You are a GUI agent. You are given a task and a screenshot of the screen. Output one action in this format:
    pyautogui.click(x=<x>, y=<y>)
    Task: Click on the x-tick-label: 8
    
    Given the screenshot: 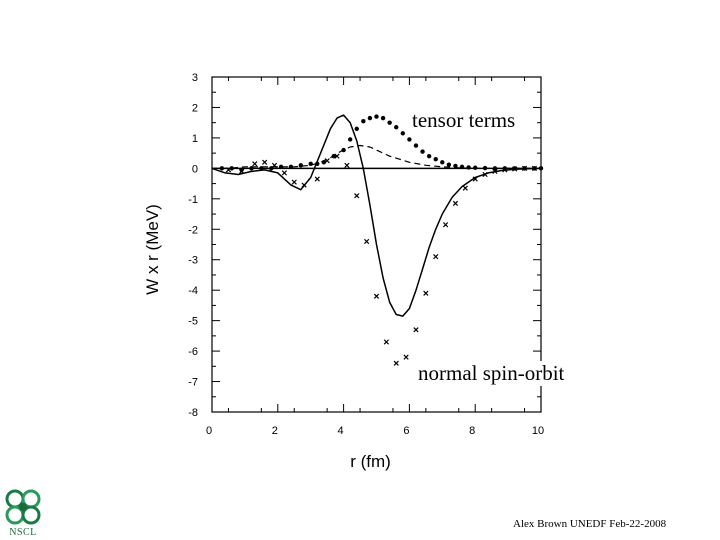 What is the action you would take?
    pyautogui.click(x=472, y=431)
    